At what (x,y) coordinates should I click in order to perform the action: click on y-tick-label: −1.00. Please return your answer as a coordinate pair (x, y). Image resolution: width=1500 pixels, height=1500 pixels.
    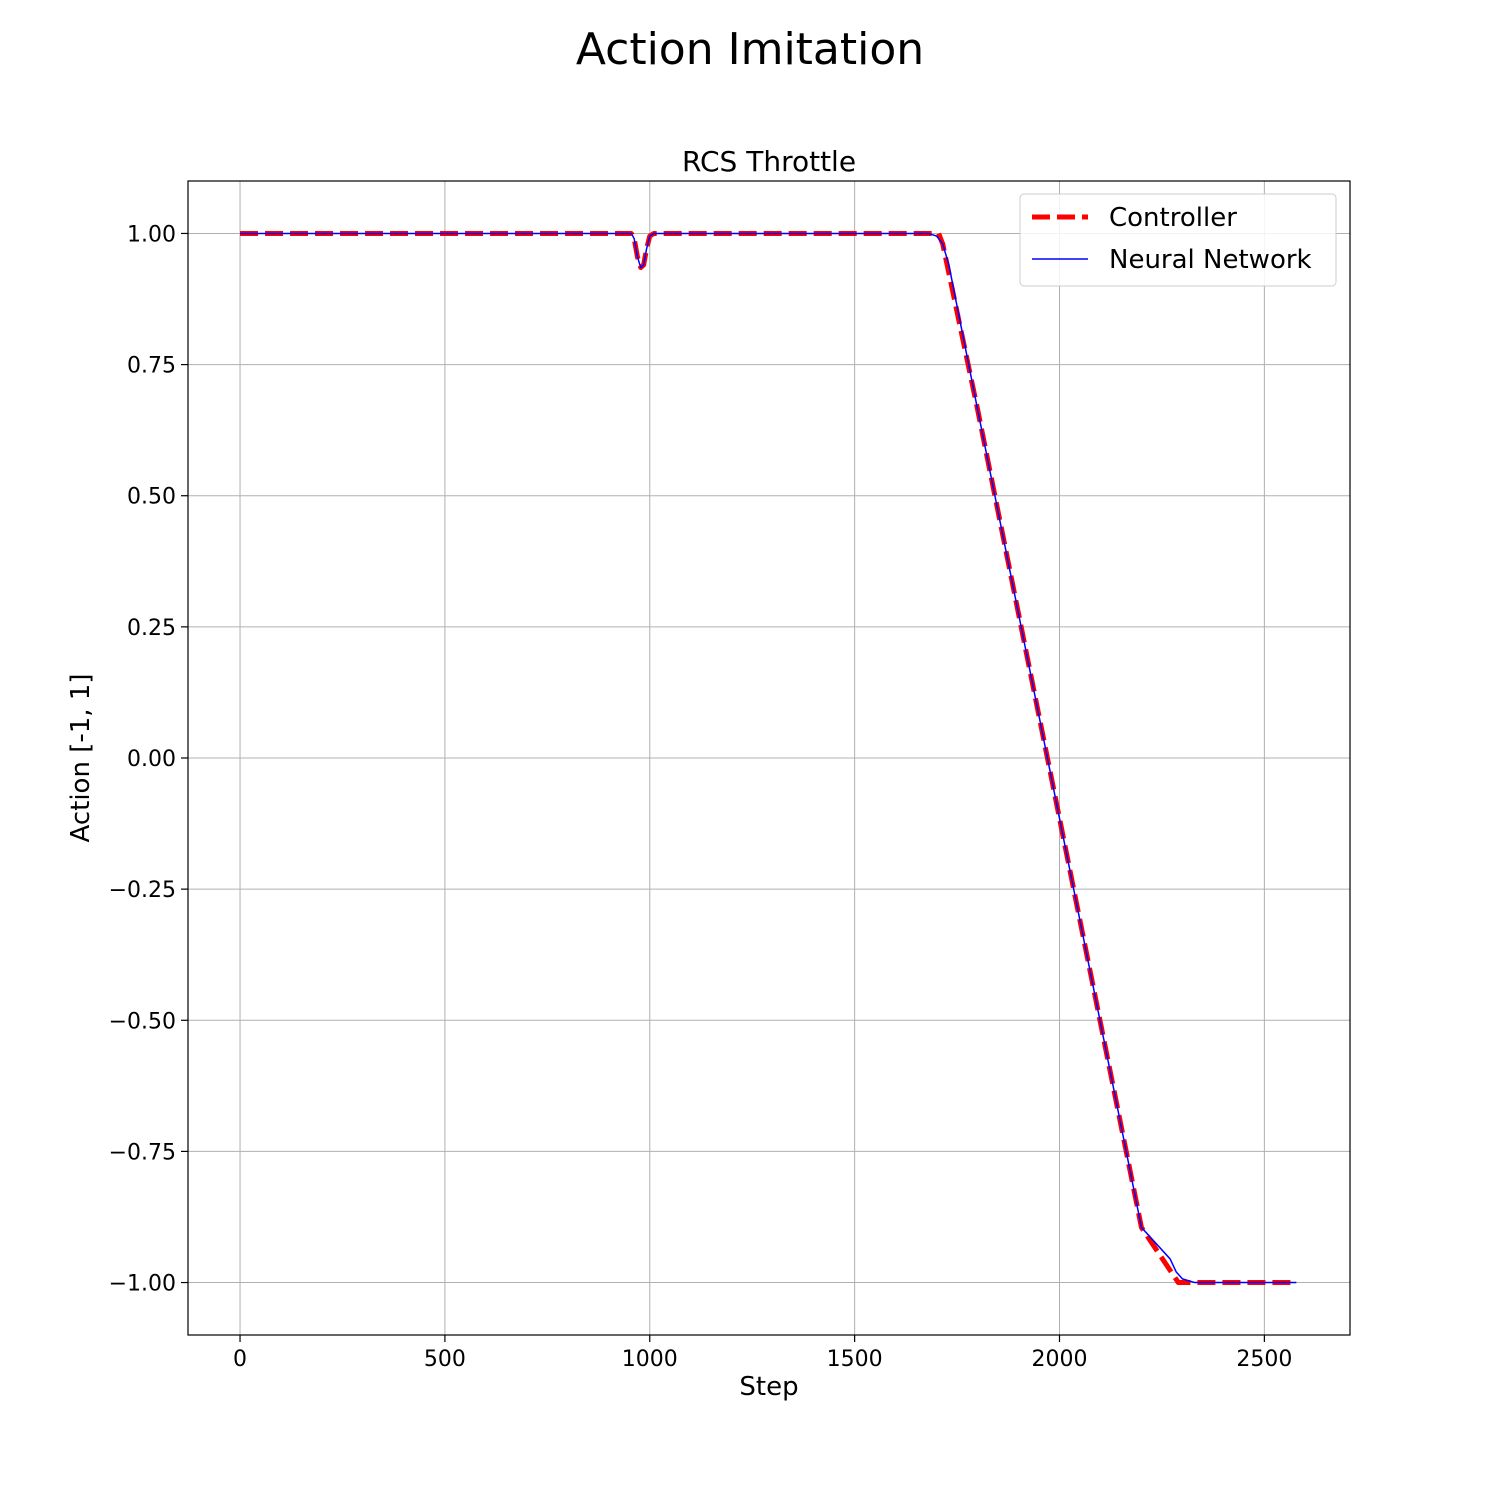
    Looking at the image, I should click on (142, 1284).